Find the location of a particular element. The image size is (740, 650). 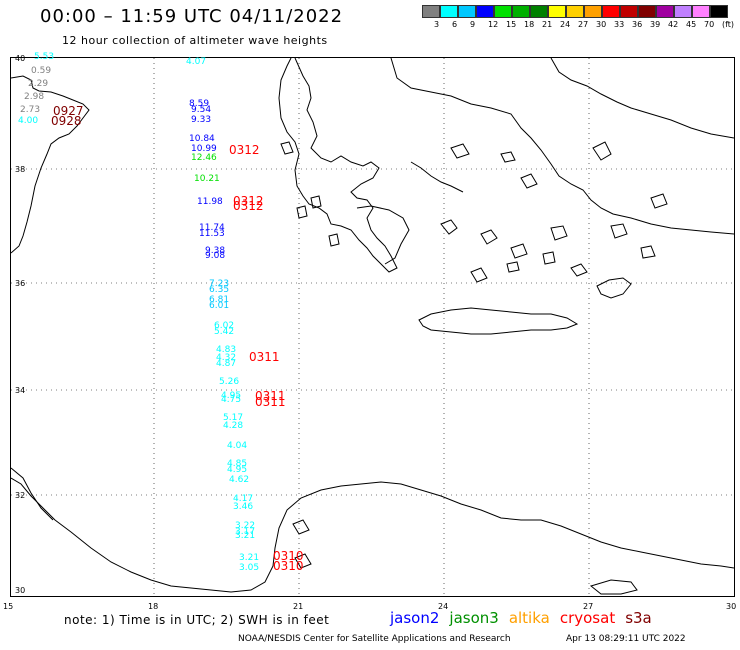

wave-height-value: 5.42 is located at coordinates (224, 332).